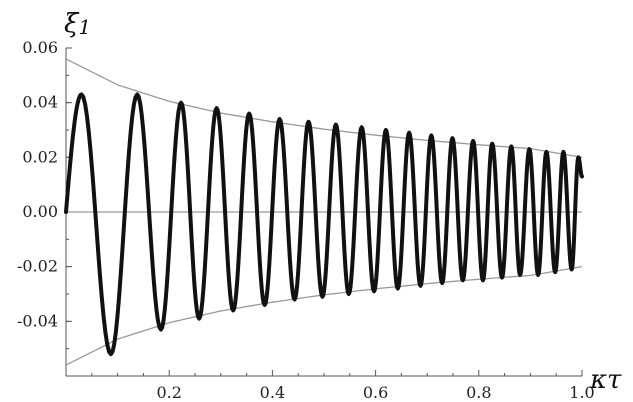 The image size is (633, 402). I want to click on x-axis-title: κτ, so click(605, 380).